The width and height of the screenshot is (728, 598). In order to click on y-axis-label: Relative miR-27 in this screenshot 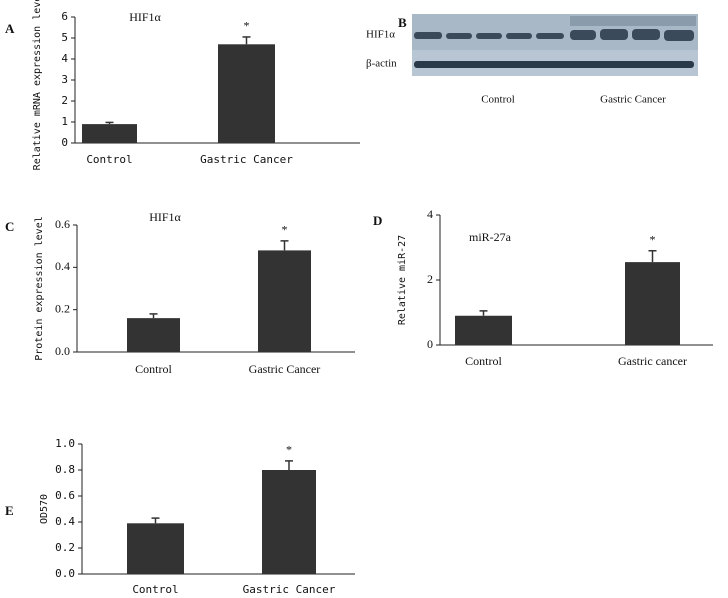, I will do `click(402, 280)`.